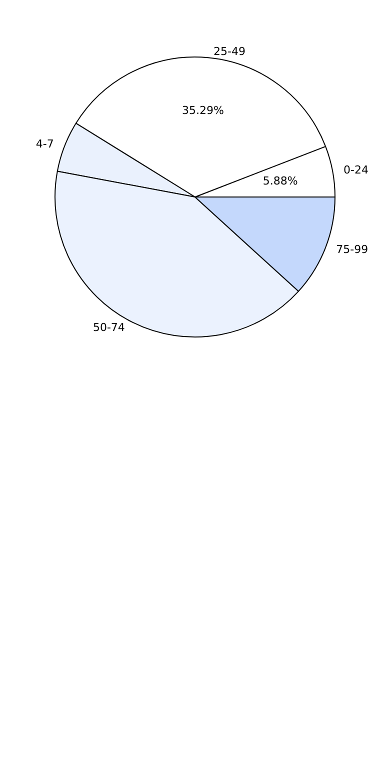 The image size is (390, 780). Describe the element at coordinates (229, 51) in the screenshot. I see `slice-label: 25-49` at that location.